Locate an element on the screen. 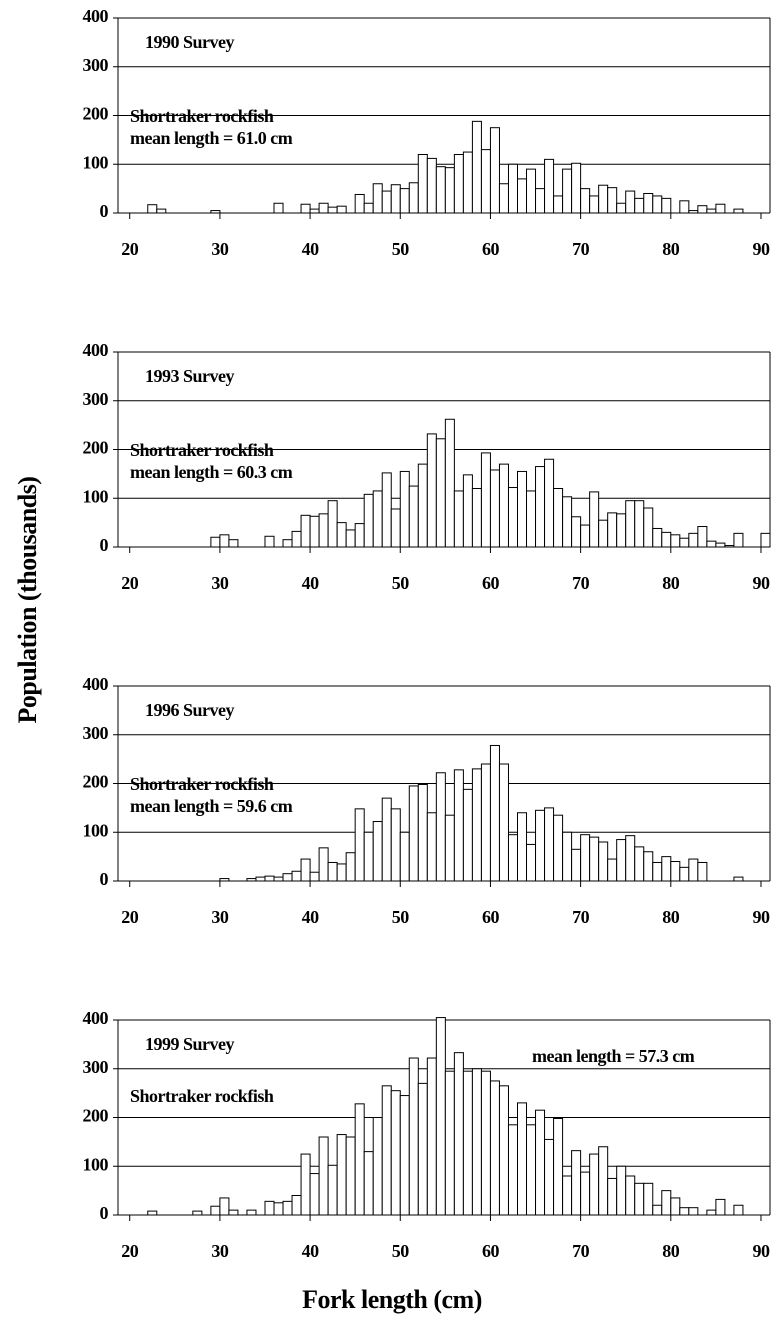  annotation: mean length = 59.6 cm is located at coordinates (211, 806).